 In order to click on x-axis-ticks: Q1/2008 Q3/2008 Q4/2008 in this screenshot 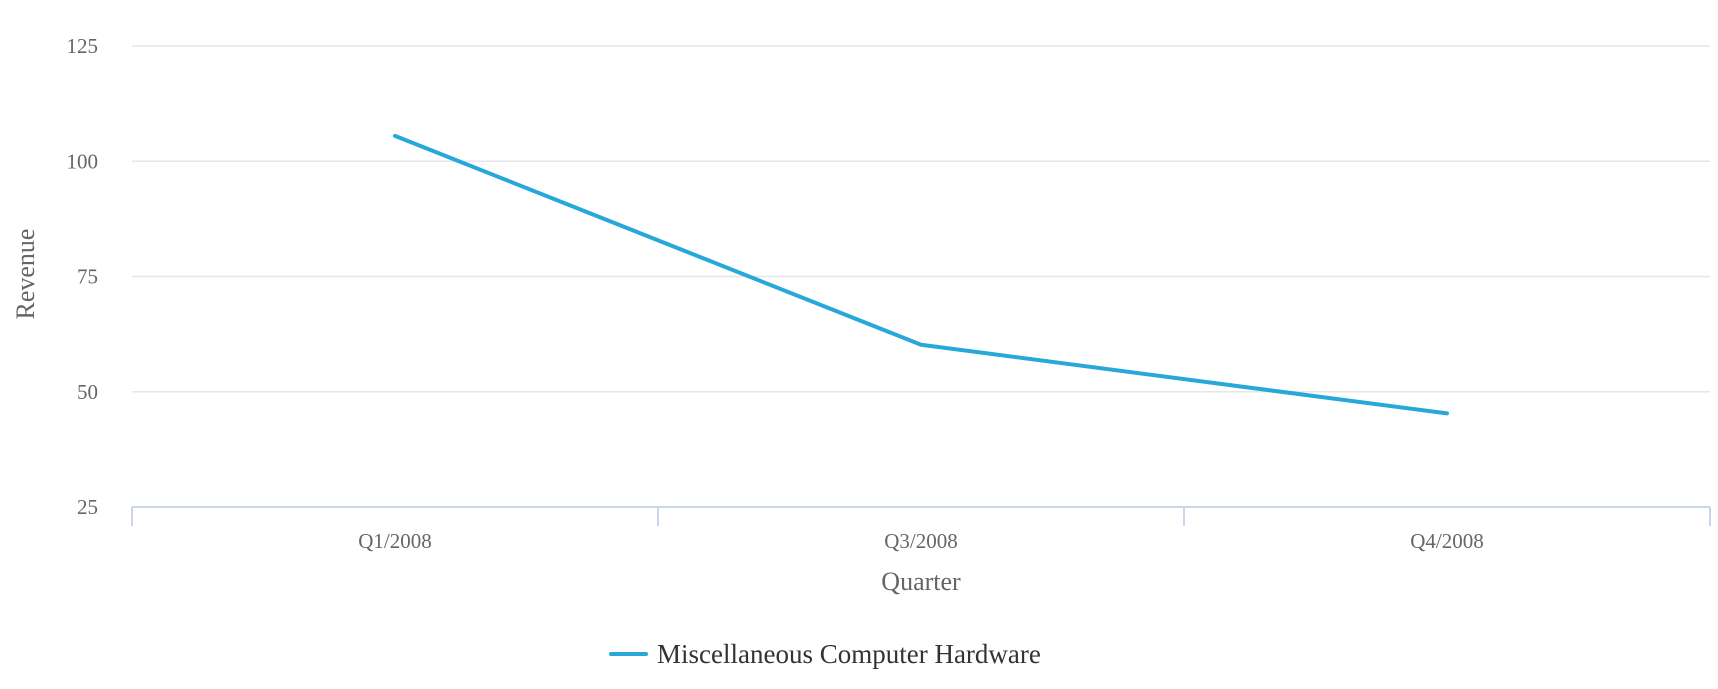, I will do `click(921, 541)`.